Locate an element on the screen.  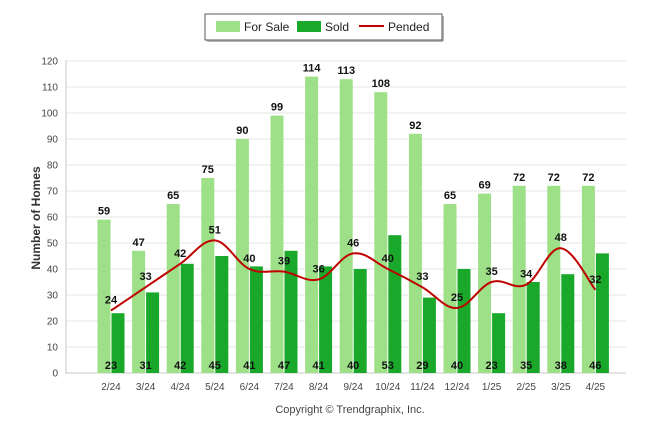
y-tick-label: 120 is located at coordinates (49, 62).